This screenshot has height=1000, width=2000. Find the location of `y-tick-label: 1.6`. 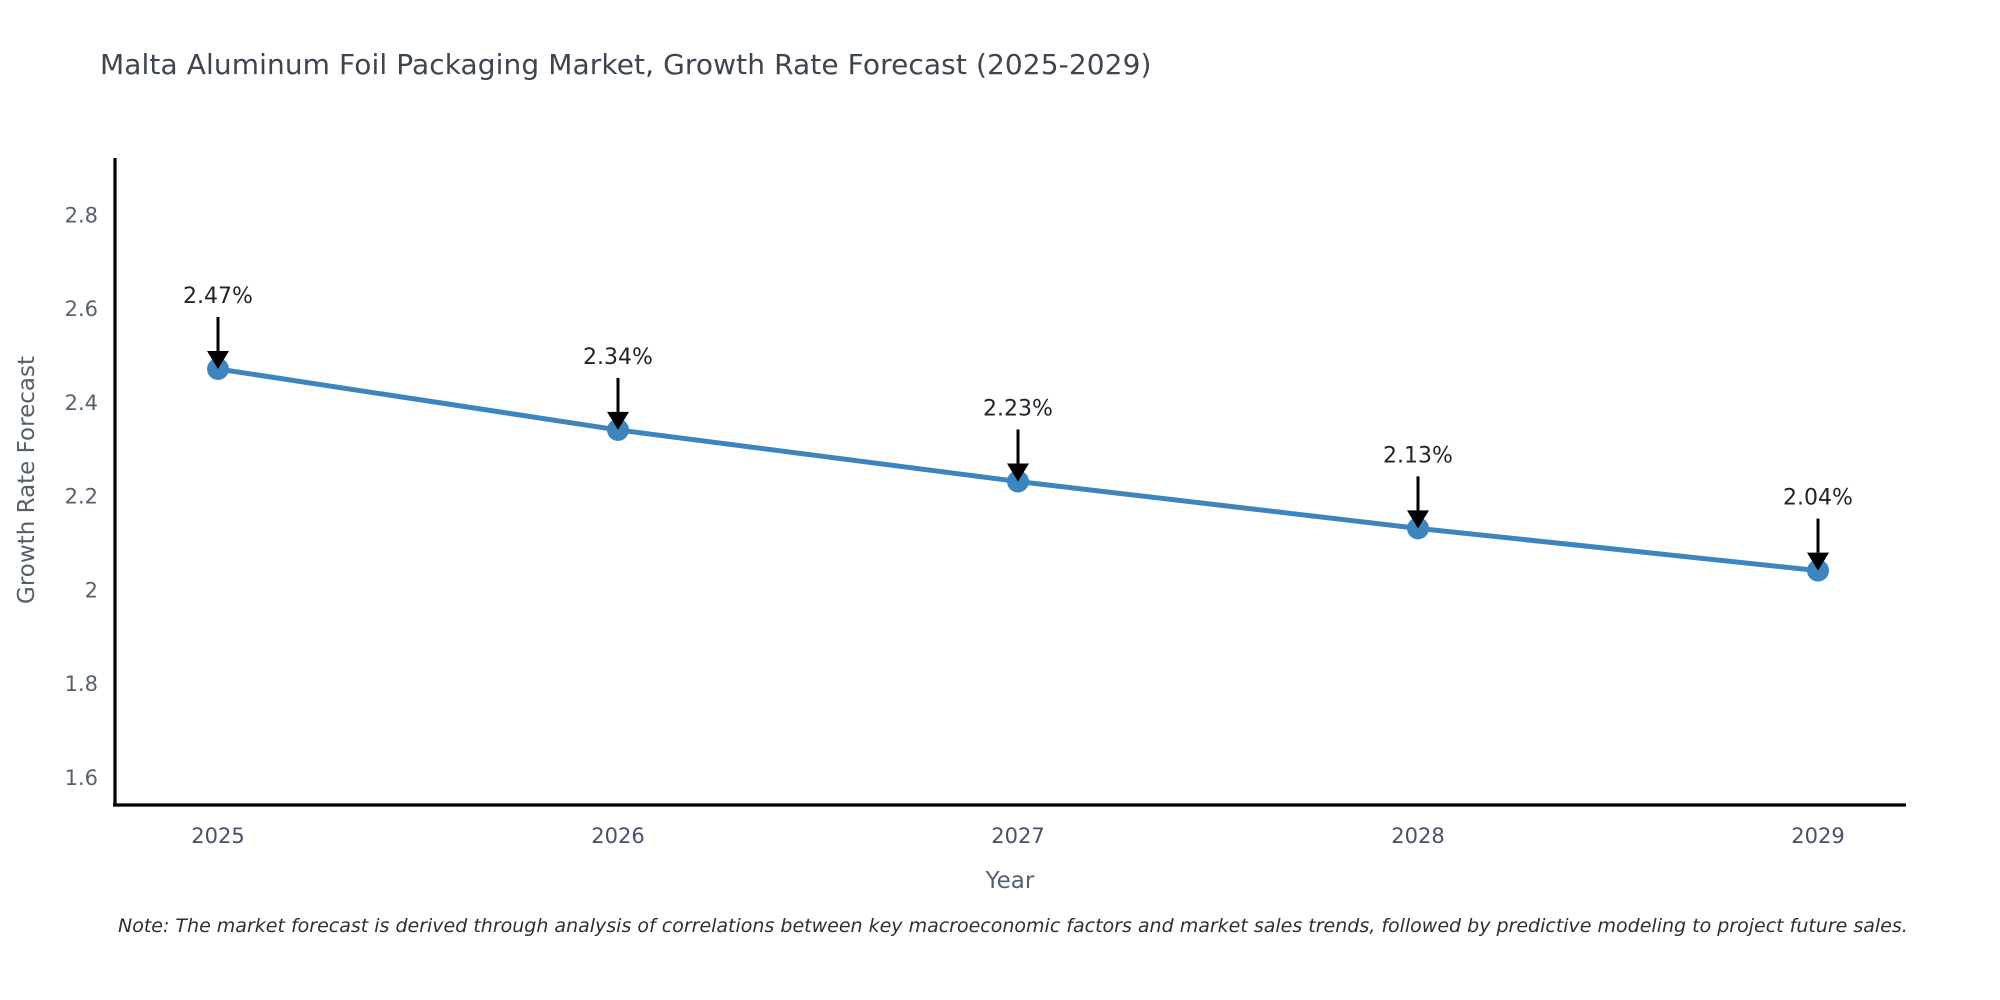

y-tick-label: 1.6 is located at coordinates (81, 778).